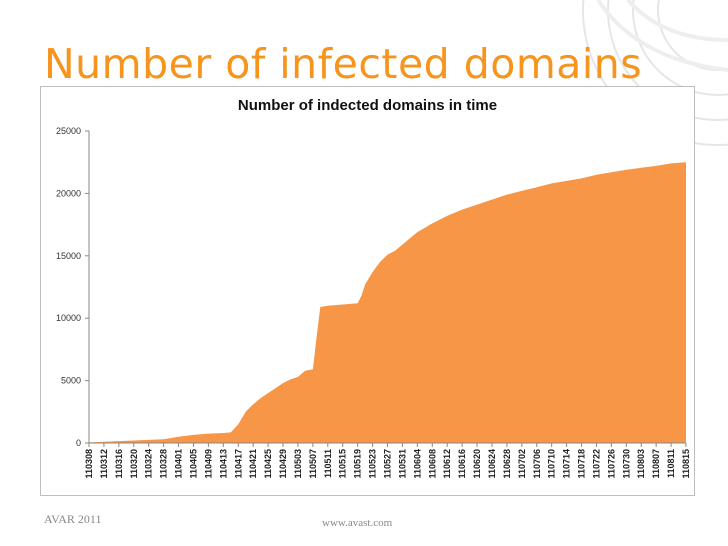  Describe the element at coordinates (492, 464) in the screenshot. I see `x-tick-label: 110624` at that location.